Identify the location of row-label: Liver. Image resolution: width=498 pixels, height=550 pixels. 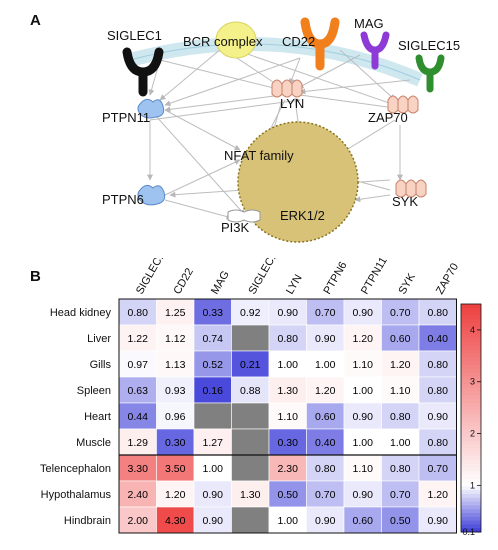
(99, 339).